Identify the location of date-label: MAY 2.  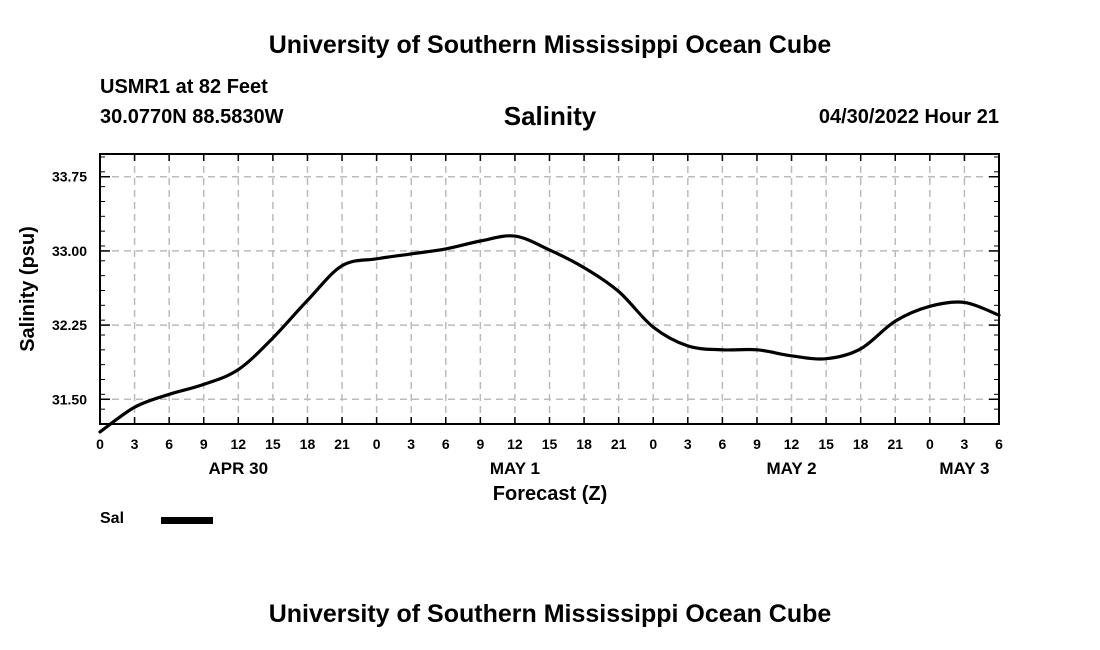
(791, 468).